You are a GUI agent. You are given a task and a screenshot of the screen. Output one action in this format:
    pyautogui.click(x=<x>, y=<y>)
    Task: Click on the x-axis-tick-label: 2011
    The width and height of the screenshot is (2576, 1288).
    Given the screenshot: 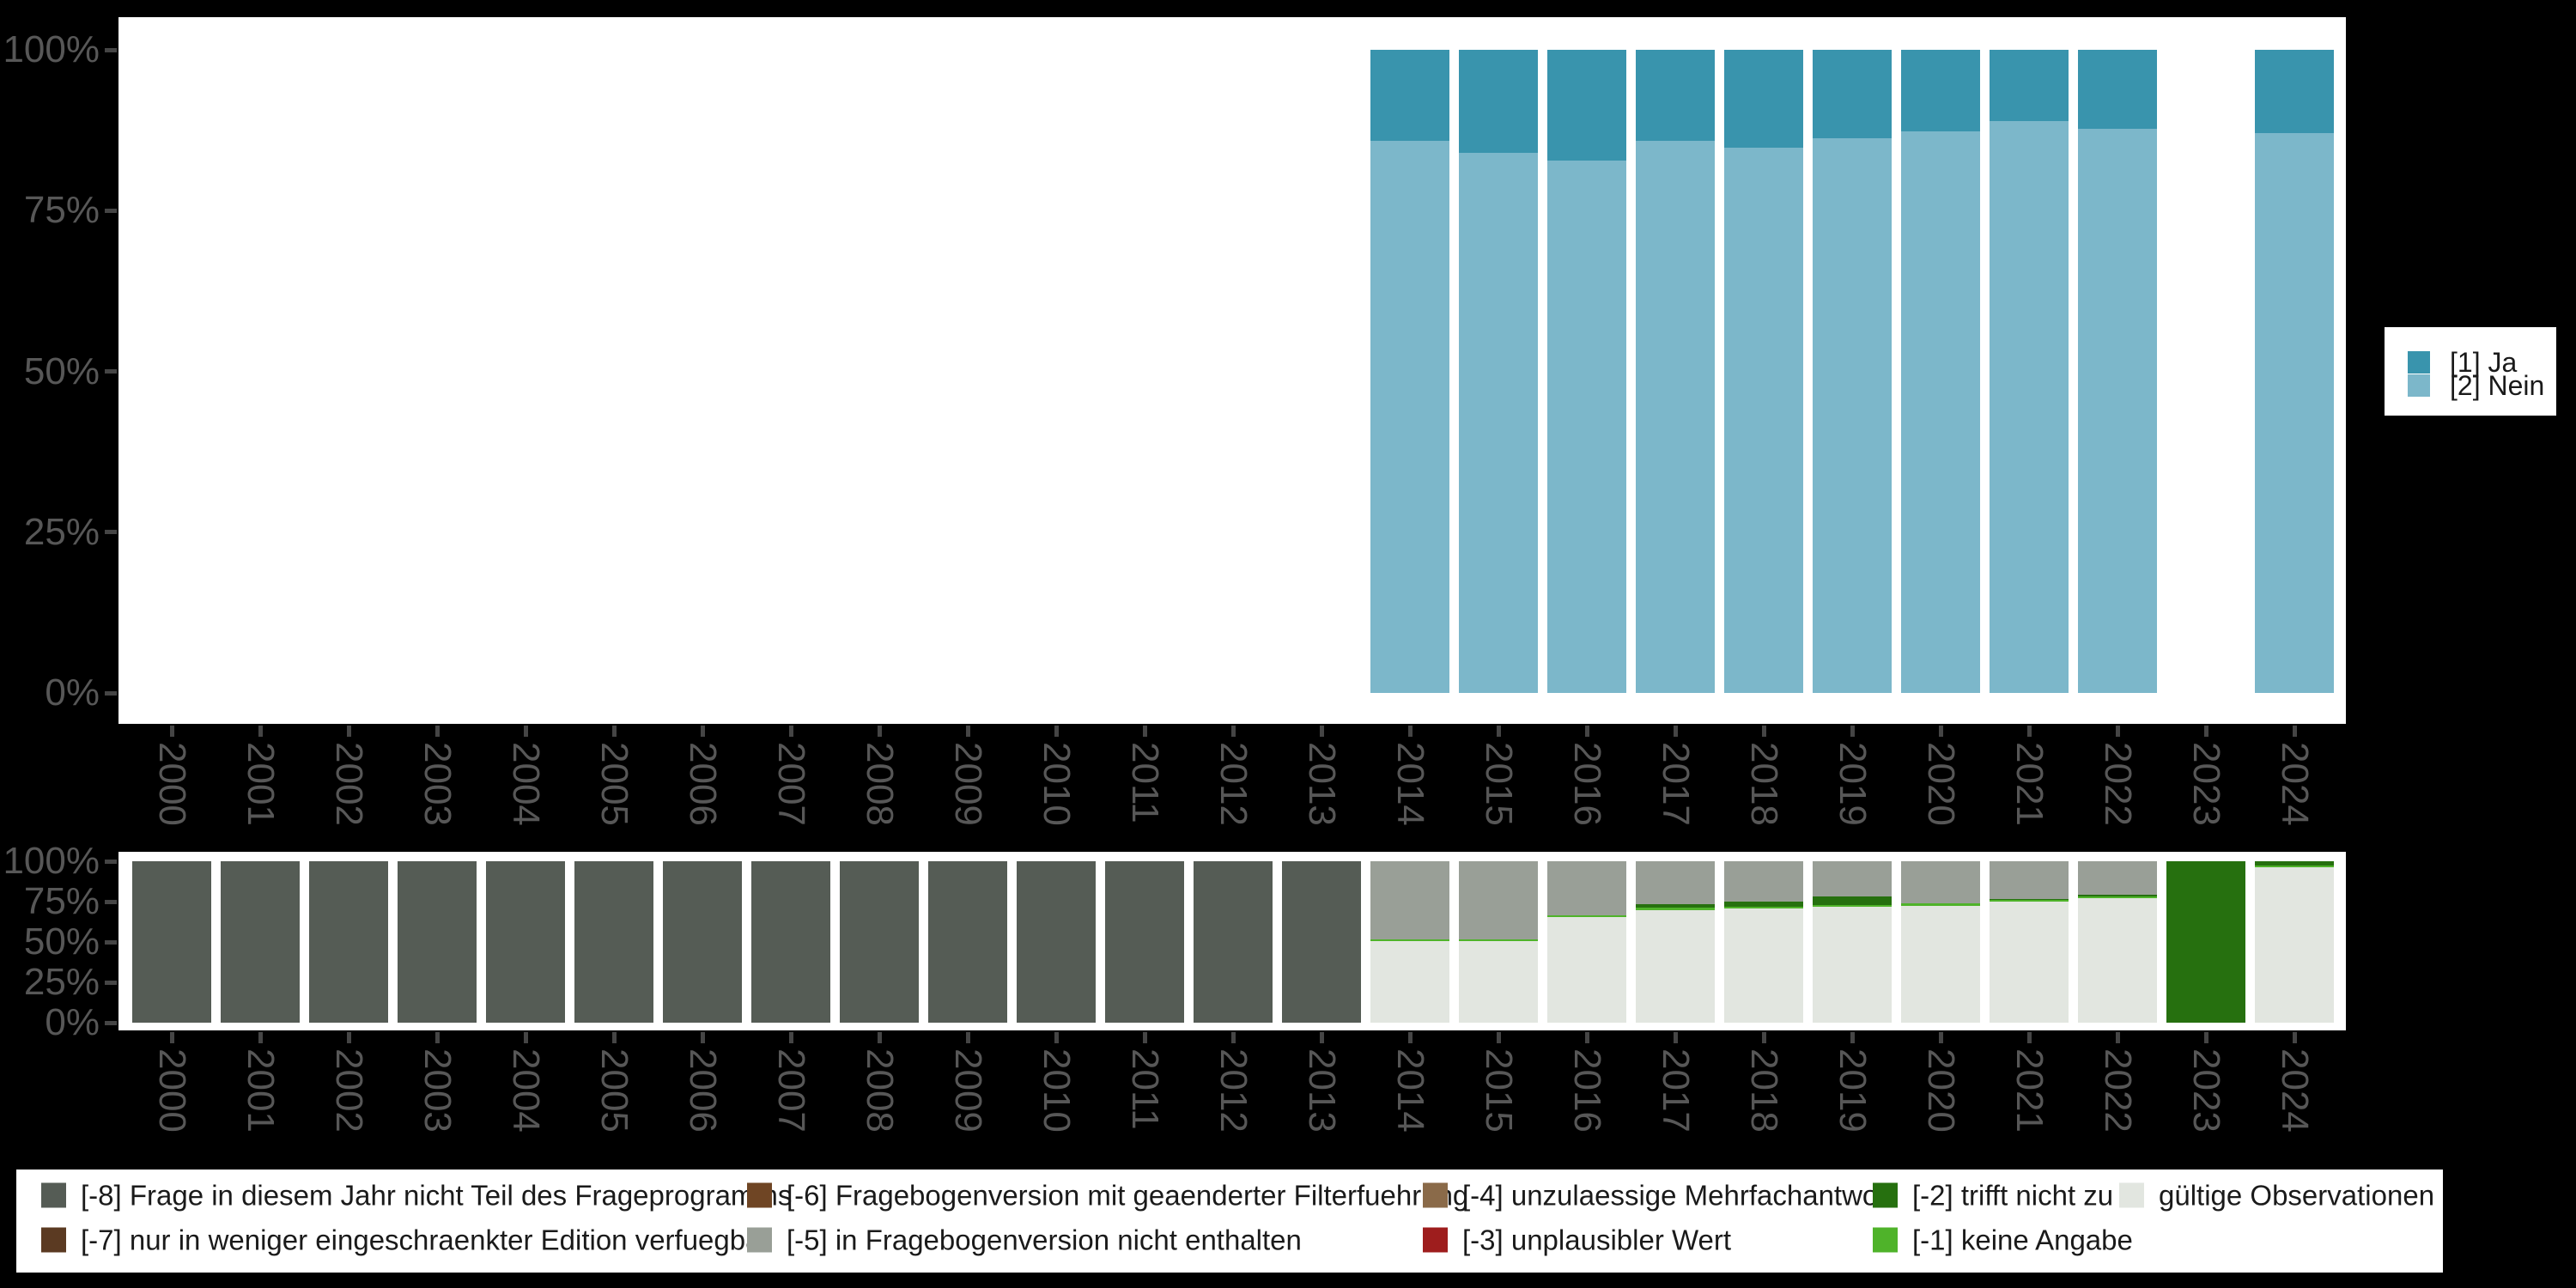 What is the action you would take?
    pyautogui.click(x=1145, y=782)
    